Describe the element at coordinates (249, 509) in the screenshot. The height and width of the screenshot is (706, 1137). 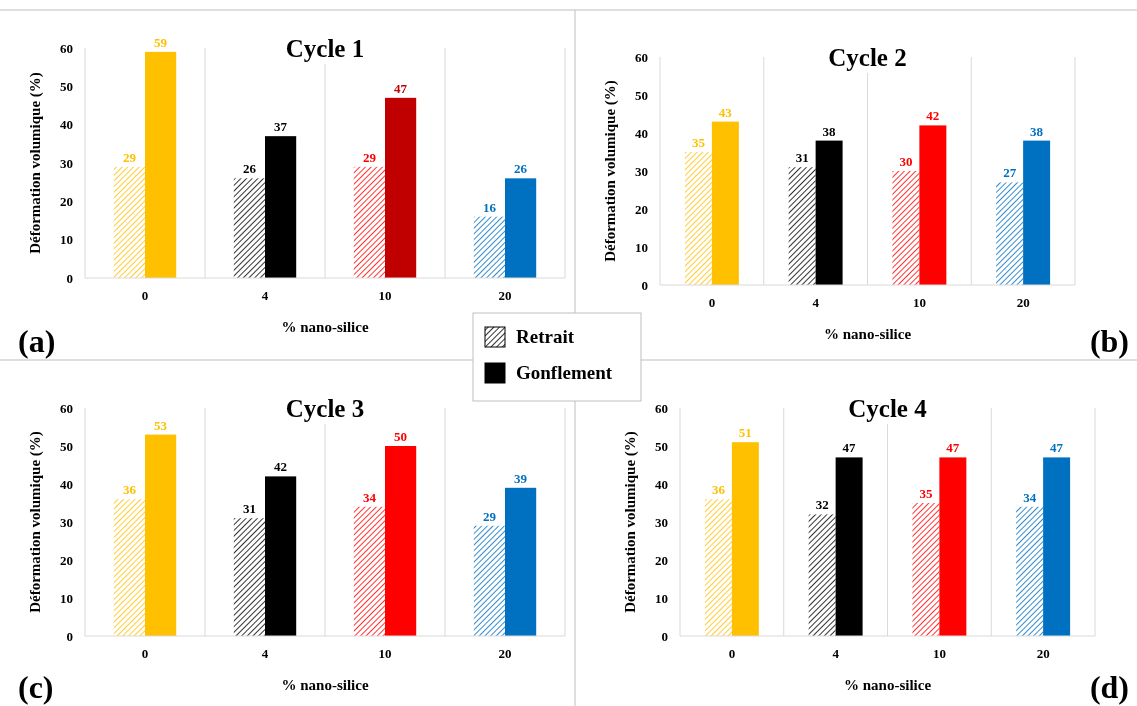
I see `data-label: 31` at that location.